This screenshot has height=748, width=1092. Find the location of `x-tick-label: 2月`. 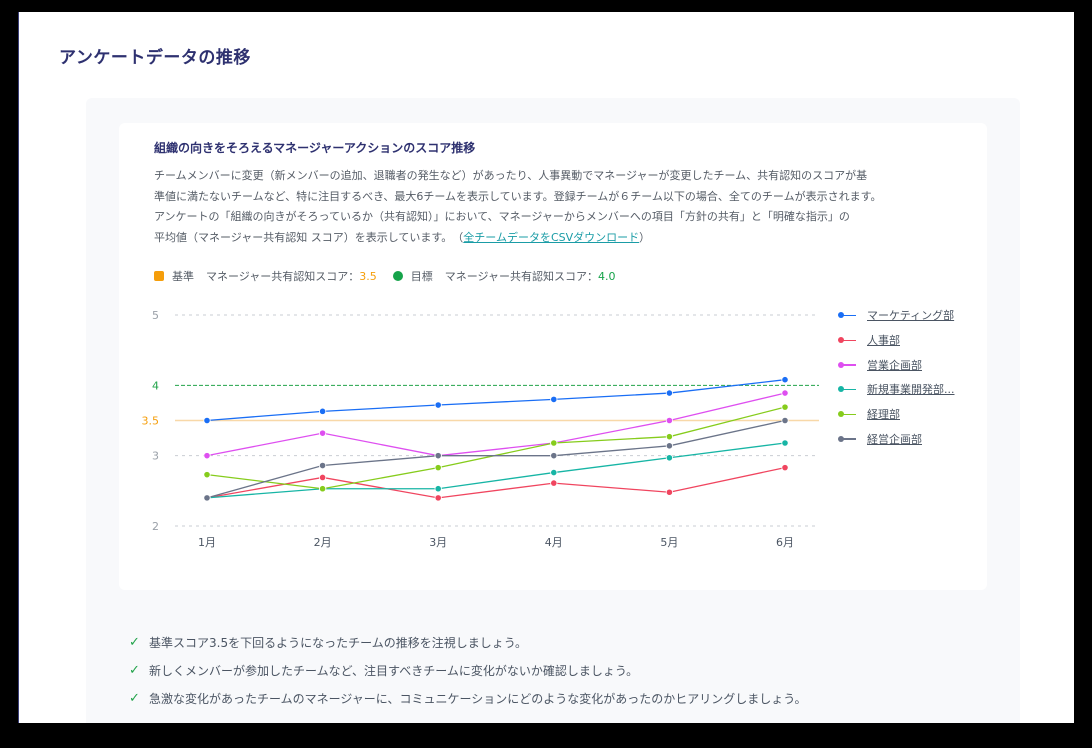

x-tick-label: 2月 is located at coordinates (323, 542).